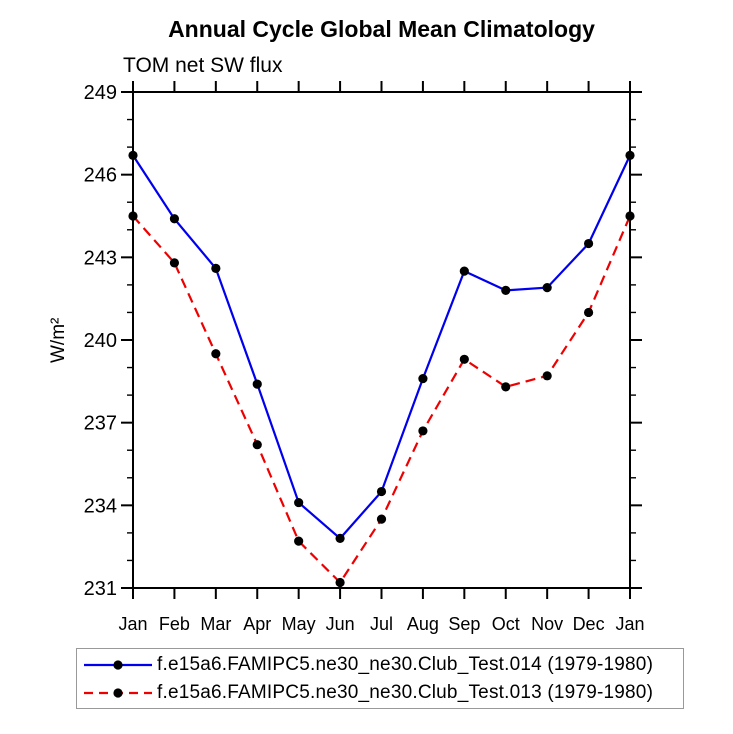 Image resolution: width=733 pixels, height=734 pixels. I want to click on x-tick-label: May, so click(299, 624).